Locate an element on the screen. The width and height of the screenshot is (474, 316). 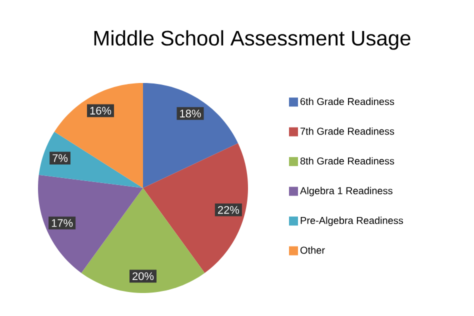
legend-label: 8th Grade Readiness is located at coordinates (347, 161).